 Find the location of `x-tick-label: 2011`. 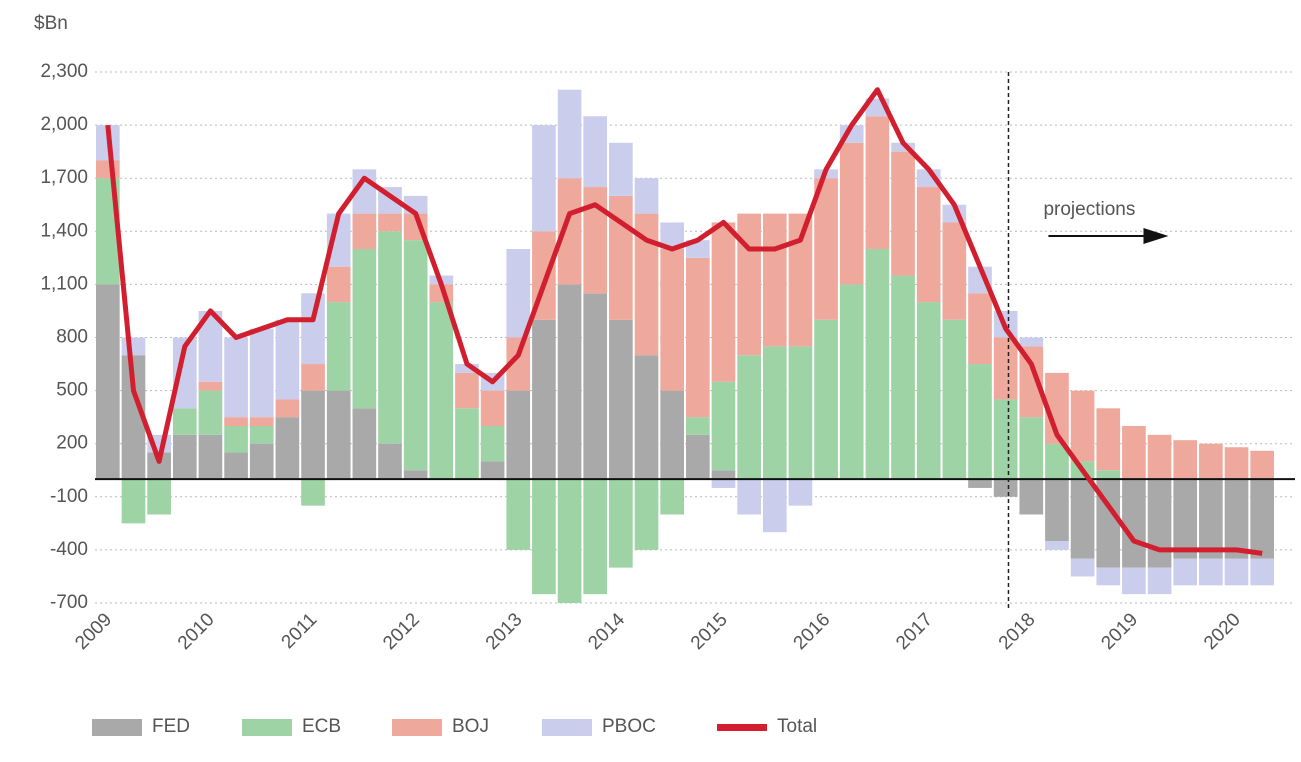

x-tick-label: 2011 is located at coordinates (300, 631).